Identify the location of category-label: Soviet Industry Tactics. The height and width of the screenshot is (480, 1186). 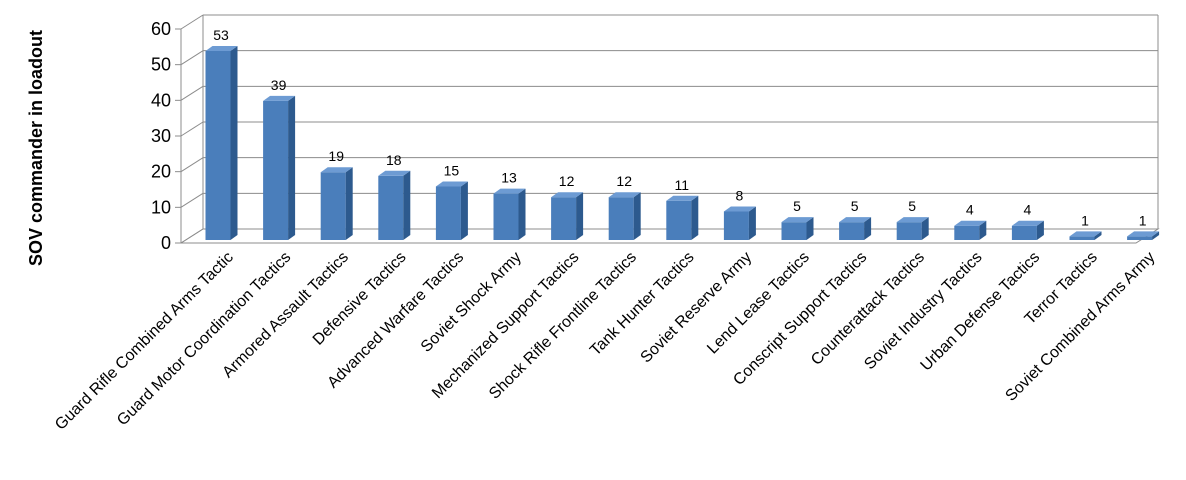
(923, 311).